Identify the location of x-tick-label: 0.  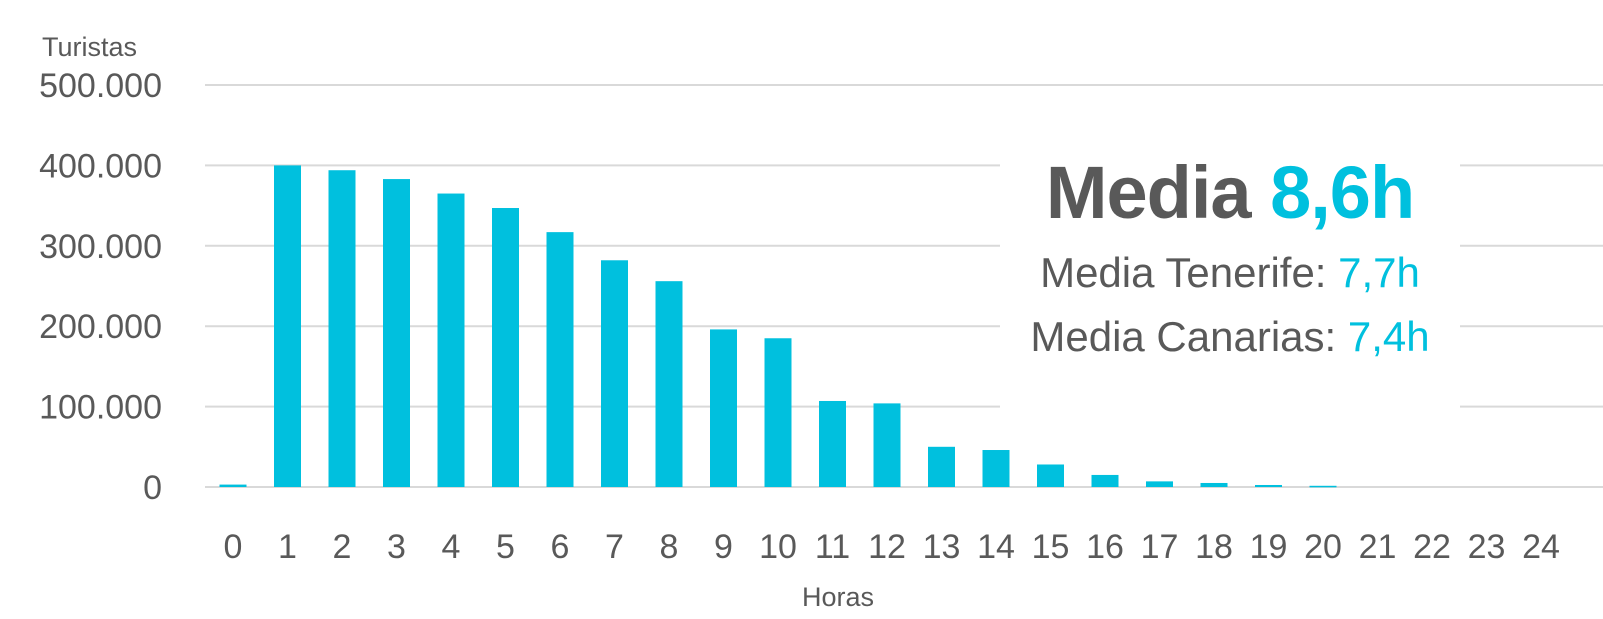
(233, 547).